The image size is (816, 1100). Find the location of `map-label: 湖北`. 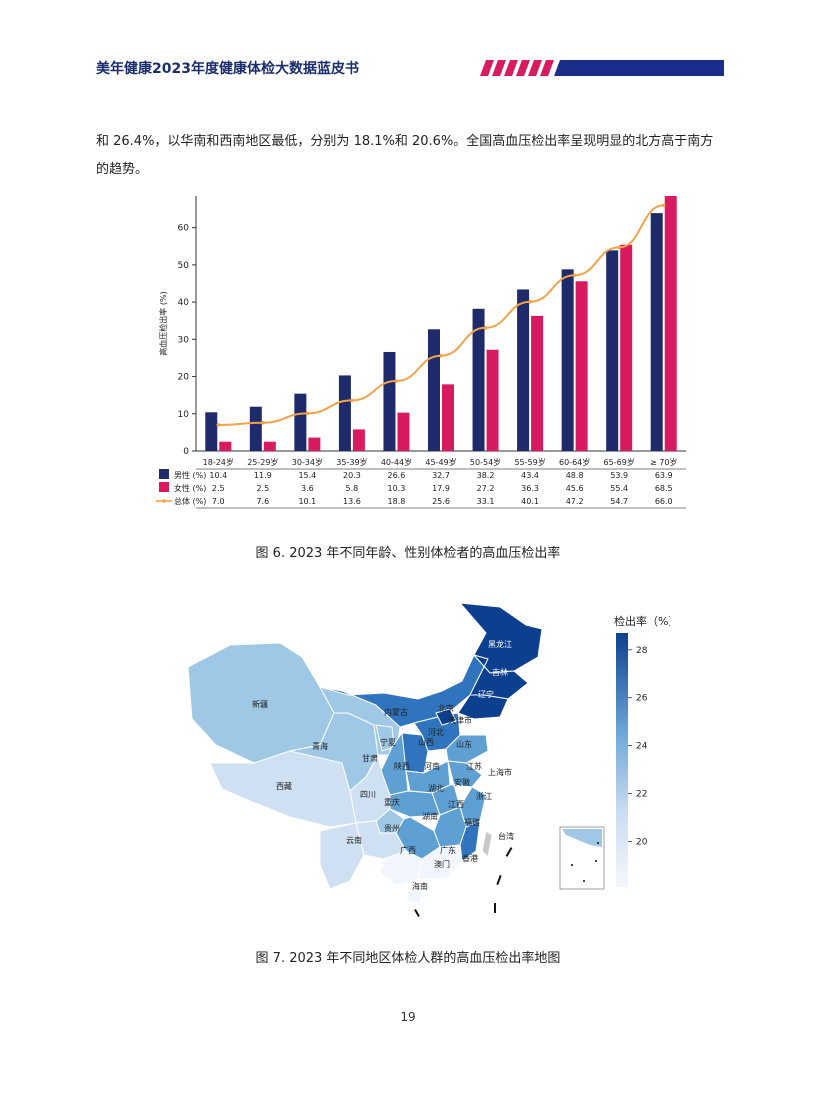

map-label: 湖北 is located at coordinates (436, 788).